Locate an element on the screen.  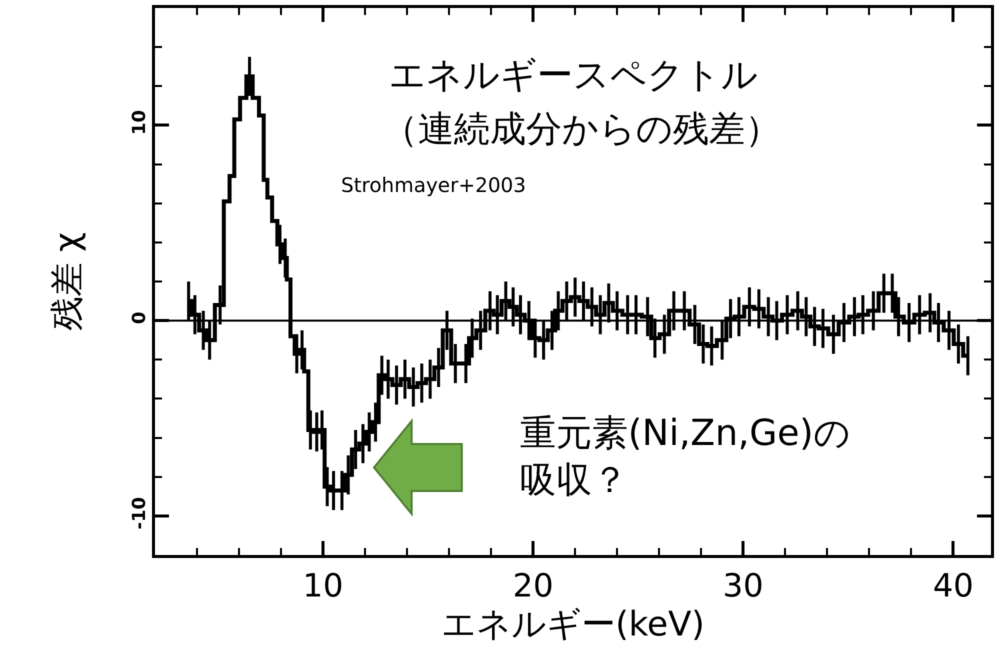
y-axis-title: 残差 χ is located at coordinates (67, 281).